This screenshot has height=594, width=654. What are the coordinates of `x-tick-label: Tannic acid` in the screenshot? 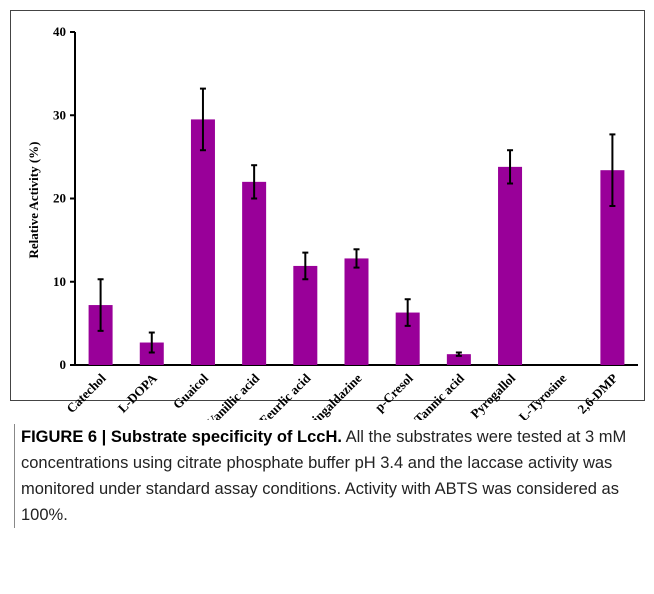 It's located at (439, 395).